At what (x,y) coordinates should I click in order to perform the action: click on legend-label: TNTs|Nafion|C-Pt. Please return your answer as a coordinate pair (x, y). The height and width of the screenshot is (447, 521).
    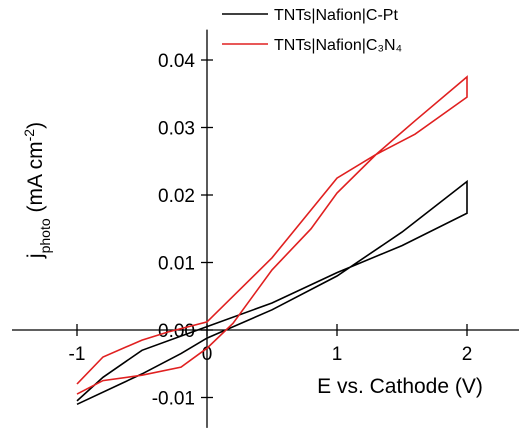
    Looking at the image, I should click on (336, 15).